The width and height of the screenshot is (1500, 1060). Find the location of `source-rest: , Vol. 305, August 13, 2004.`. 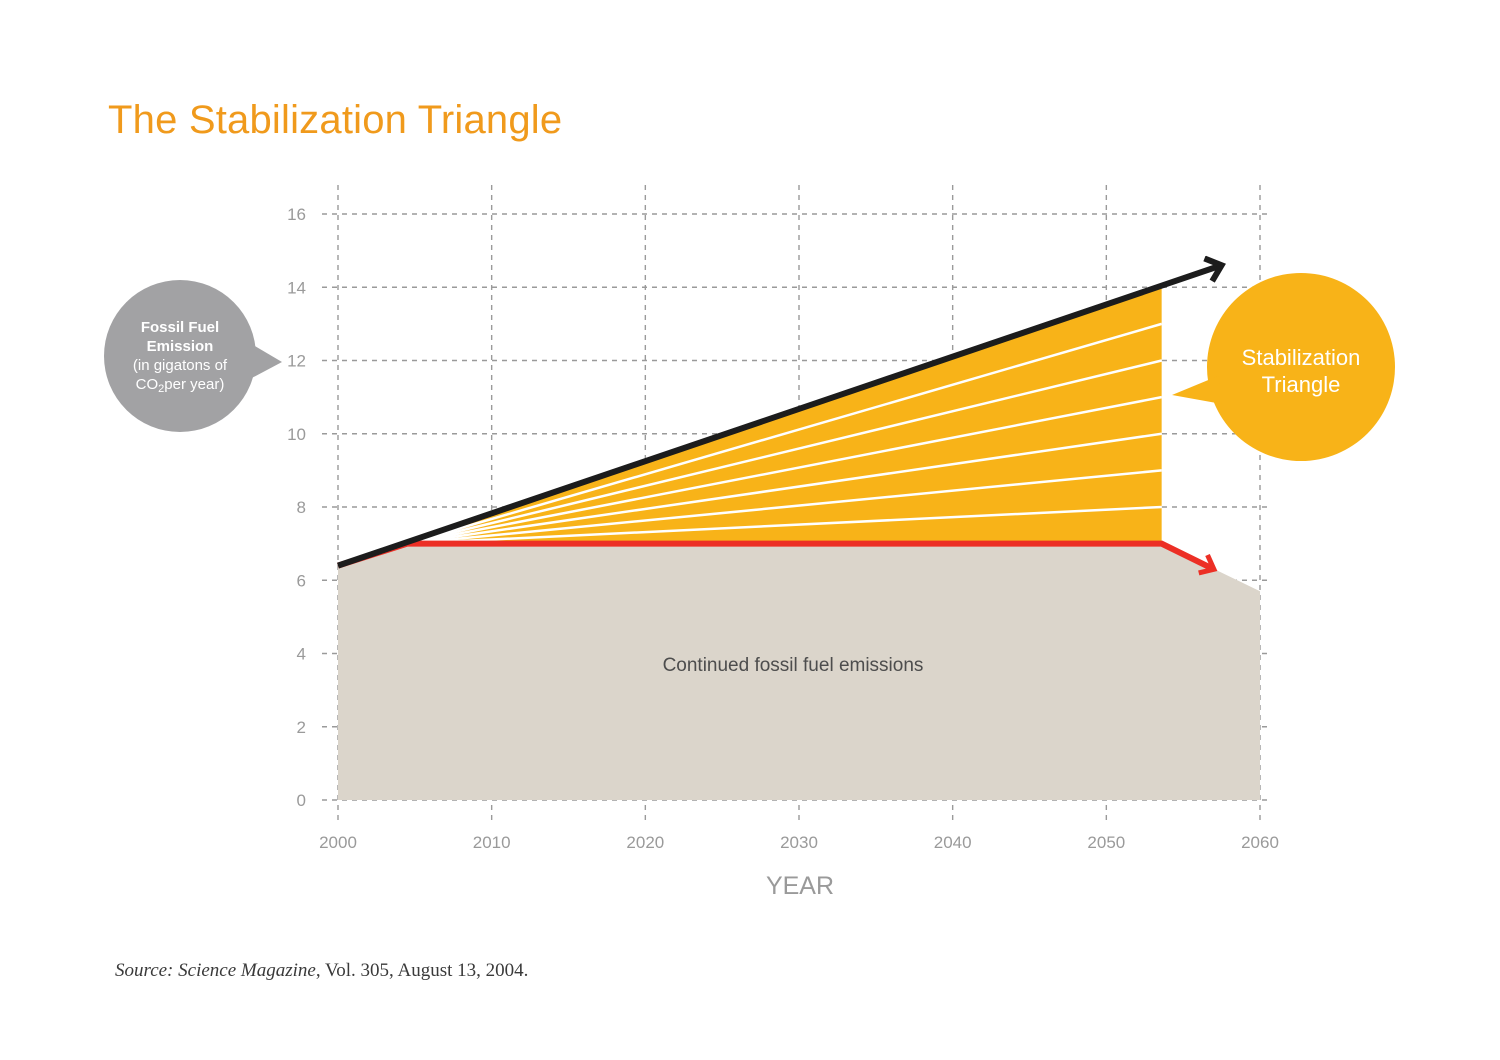

source-rest: , Vol. 305, August 13, 2004. is located at coordinates (422, 970).